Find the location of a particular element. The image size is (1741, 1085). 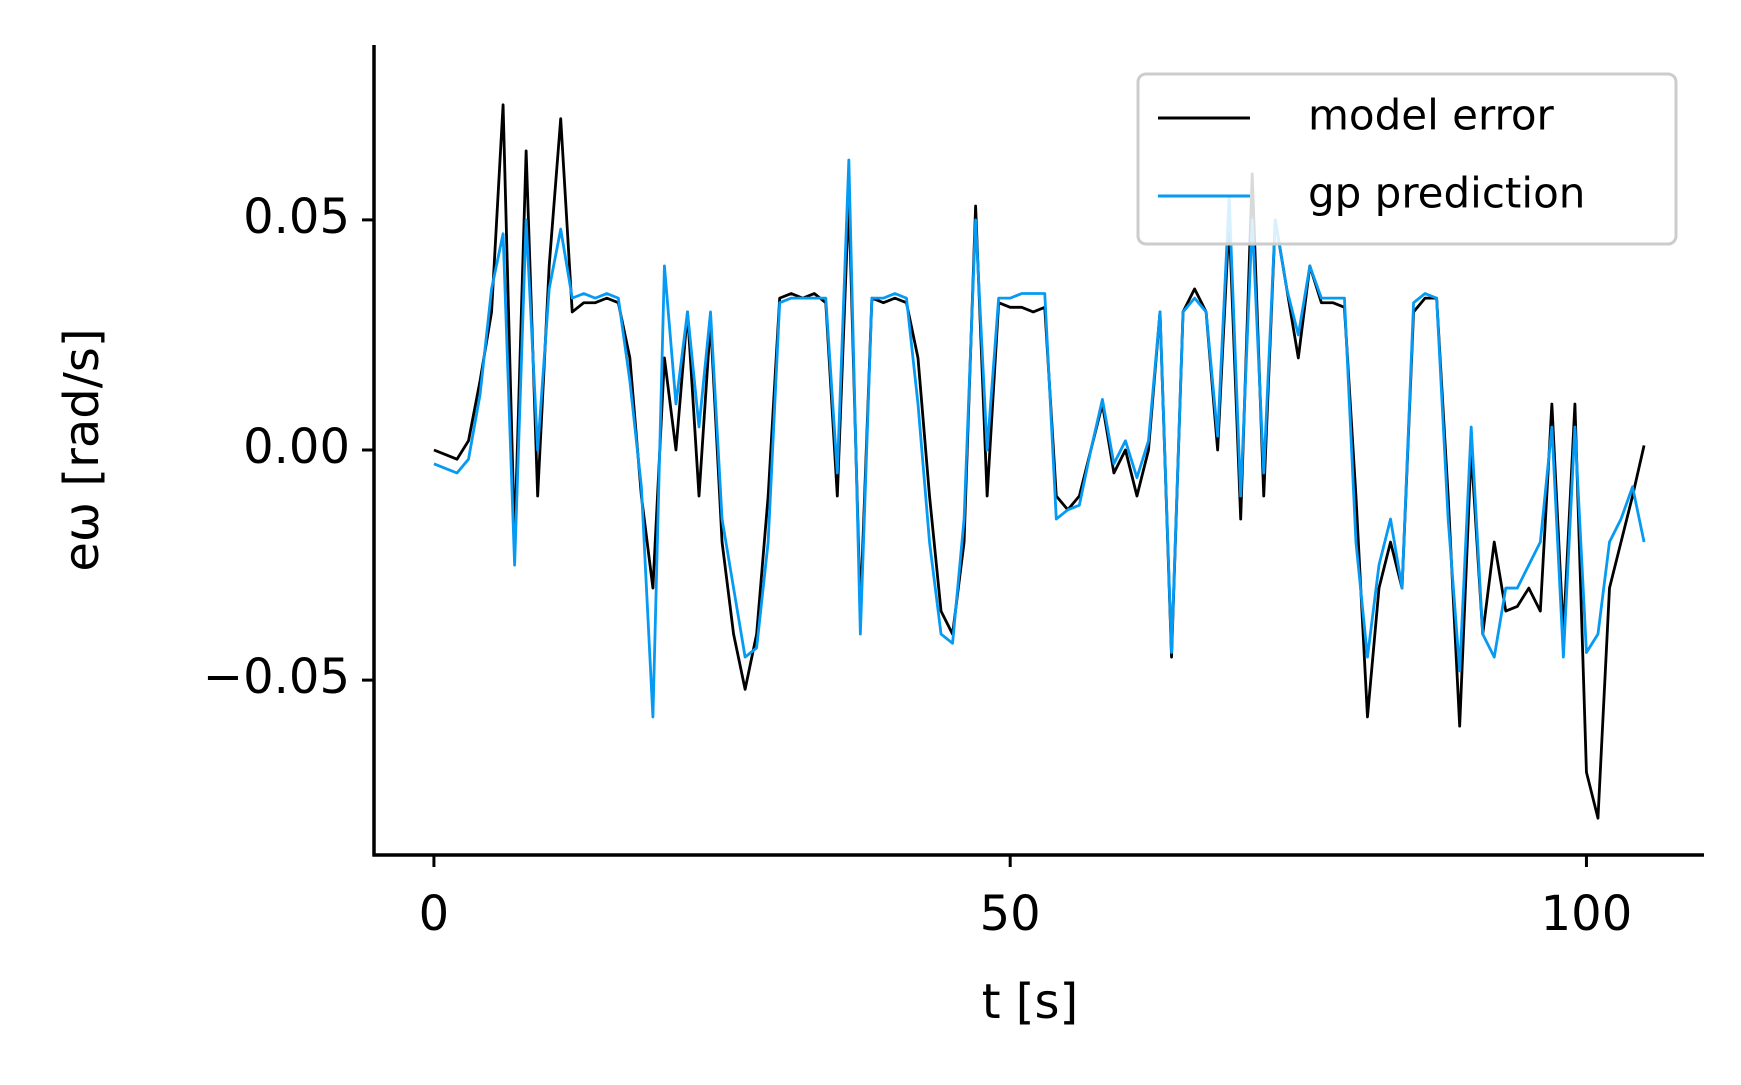

y-tick-label: −0.05 is located at coordinates (276, 677).